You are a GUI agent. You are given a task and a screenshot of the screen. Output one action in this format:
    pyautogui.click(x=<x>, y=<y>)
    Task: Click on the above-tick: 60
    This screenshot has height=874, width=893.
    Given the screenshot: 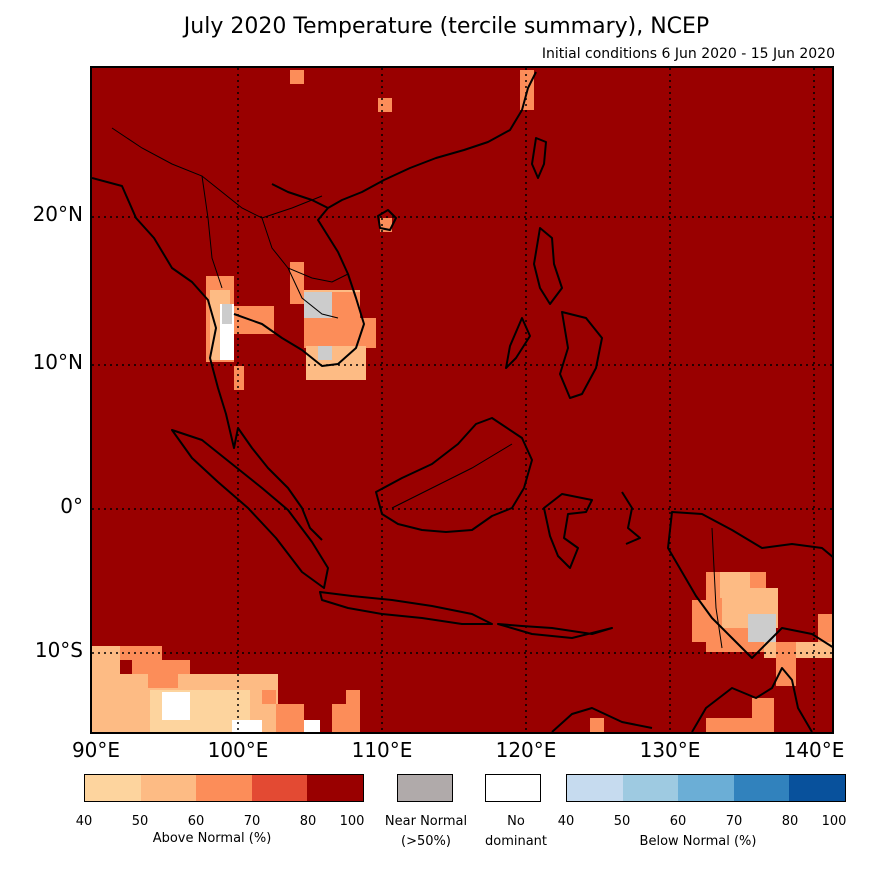 What is the action you would take?
    pyautogui.click(x=196, y=821)
    